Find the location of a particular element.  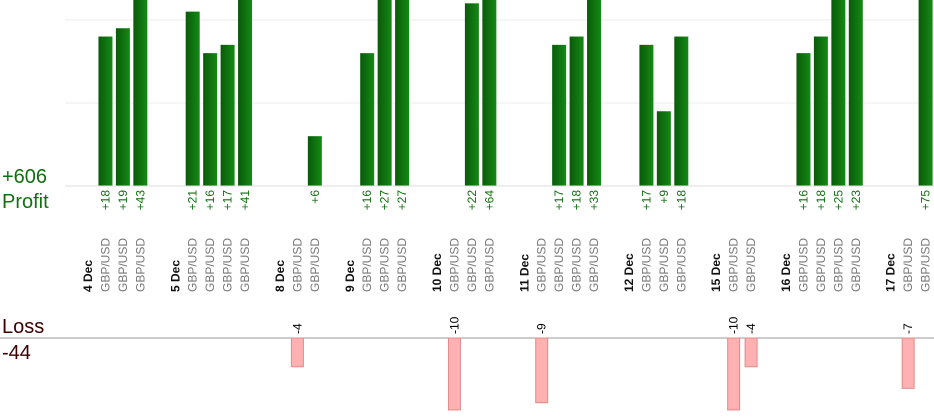

value-label: +19 is located at coordinates (123, 200).